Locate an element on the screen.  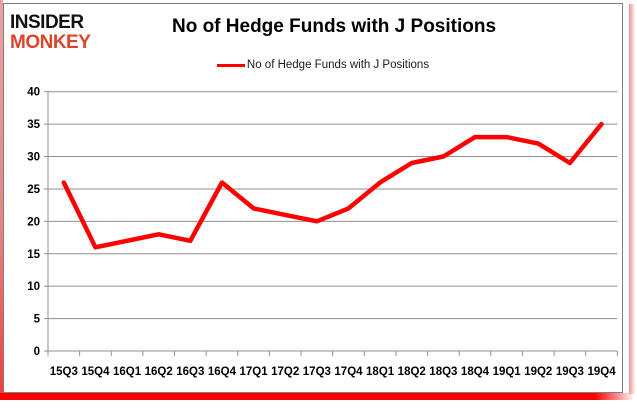
x-axis-tick-label: 18Q2 is located at coordinates (412, 372).